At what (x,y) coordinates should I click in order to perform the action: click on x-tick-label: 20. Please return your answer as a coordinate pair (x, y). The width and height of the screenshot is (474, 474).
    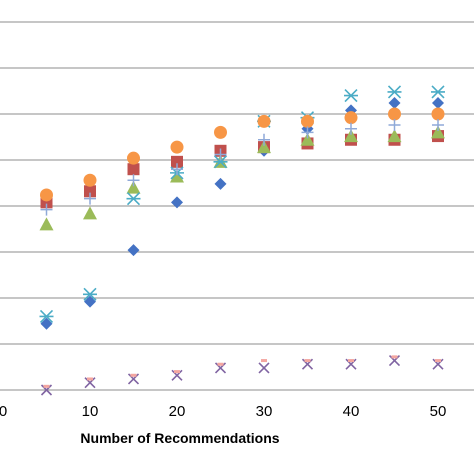
    Looking at the image, I should click on (177, 411).